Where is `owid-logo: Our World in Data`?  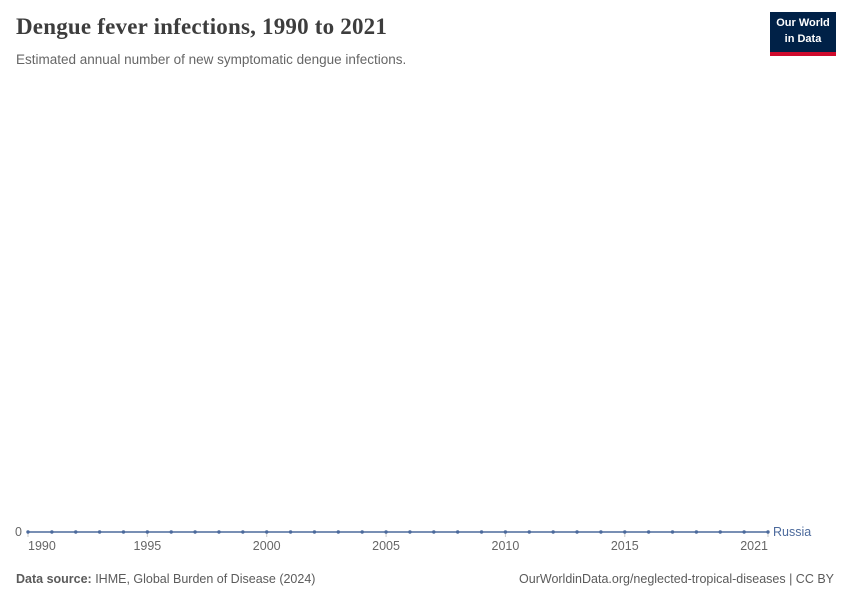 owid-logo: Our World in Data is located at coordinates (803, 34).